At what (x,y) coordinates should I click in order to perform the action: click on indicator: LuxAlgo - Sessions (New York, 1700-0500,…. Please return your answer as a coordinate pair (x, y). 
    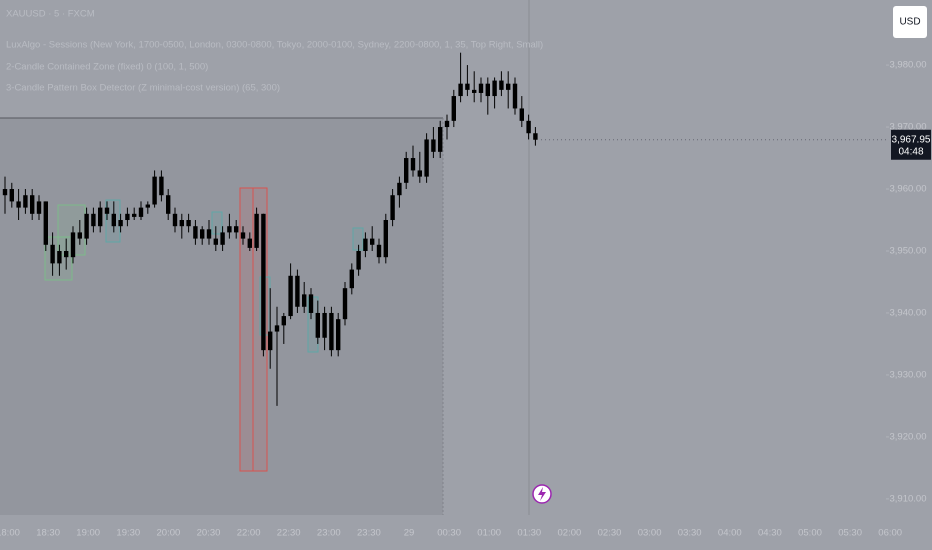
    Looking at the image, I should click on (274, 45).